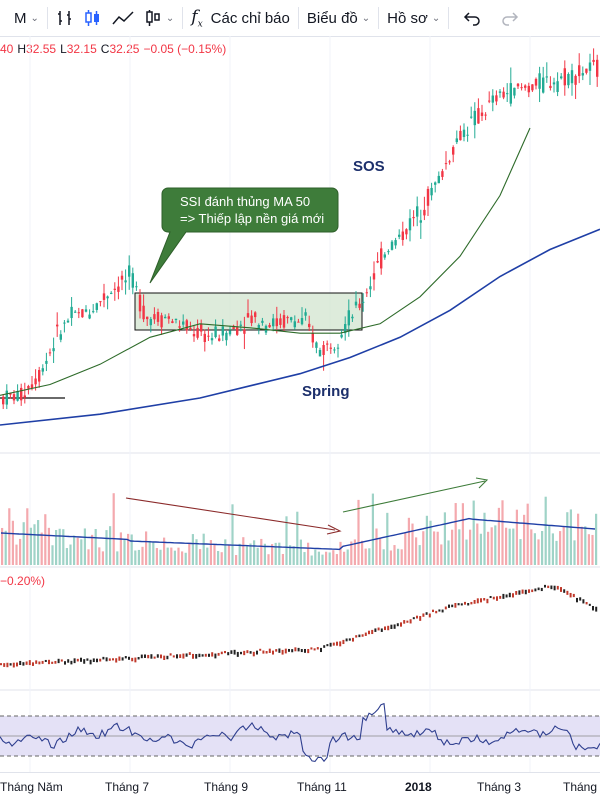  What do you see at coordinates (22, 49) in the screenshot?
I see `high-label: H` at bounding box center [22, 49].